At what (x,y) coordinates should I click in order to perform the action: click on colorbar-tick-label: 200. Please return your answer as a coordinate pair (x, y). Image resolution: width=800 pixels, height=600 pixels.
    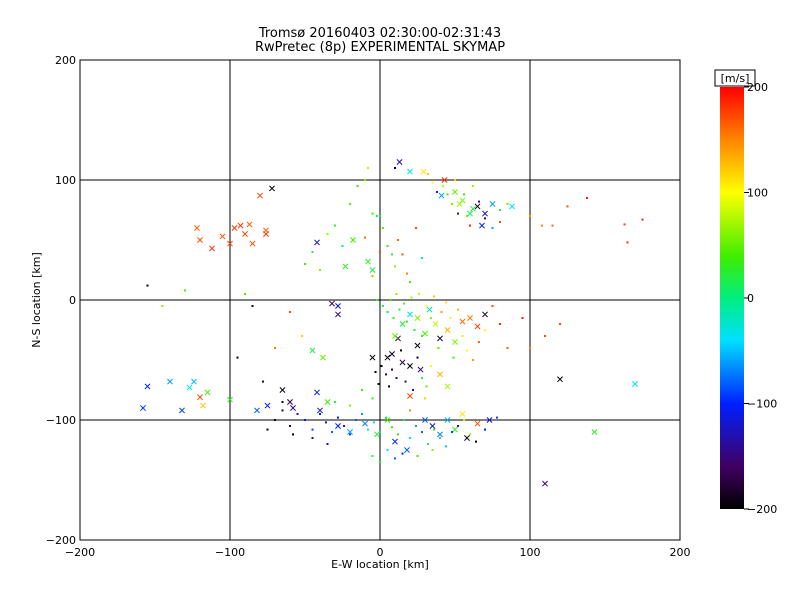
    Looking at the image, I should click on (757, 87).